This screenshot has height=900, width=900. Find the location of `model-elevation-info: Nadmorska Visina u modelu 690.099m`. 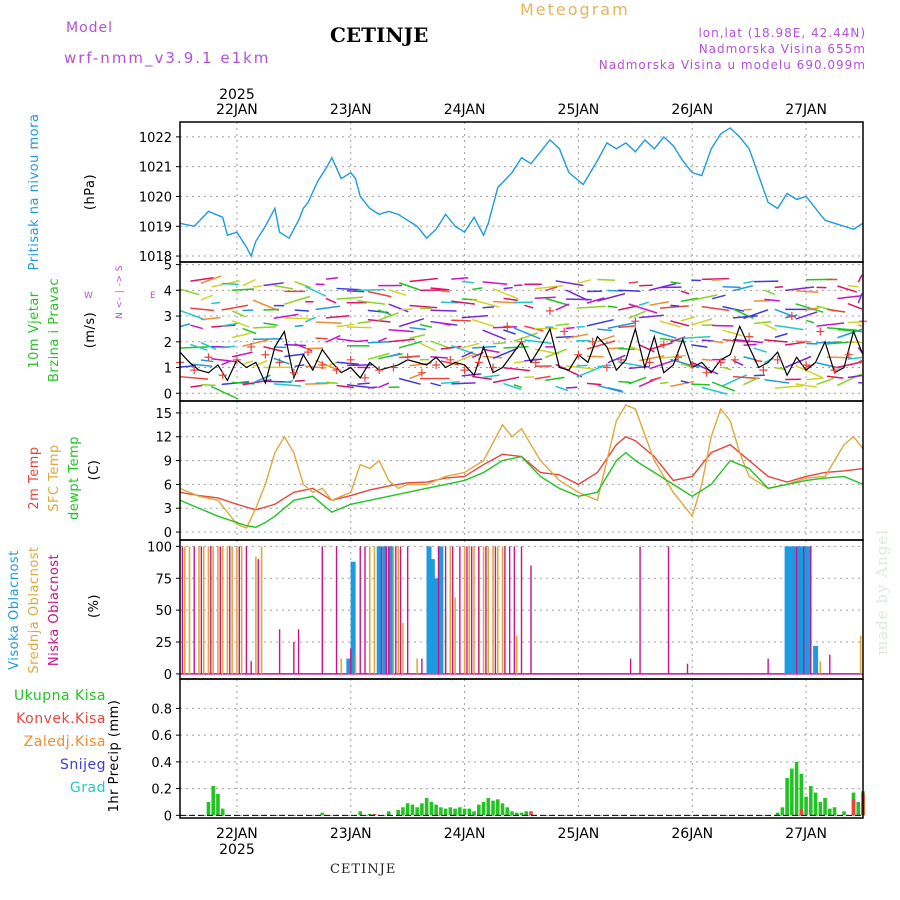

model-elevation-info: Nadmorska Visina u modelu 690.099m is located at coordinates (732, 65).